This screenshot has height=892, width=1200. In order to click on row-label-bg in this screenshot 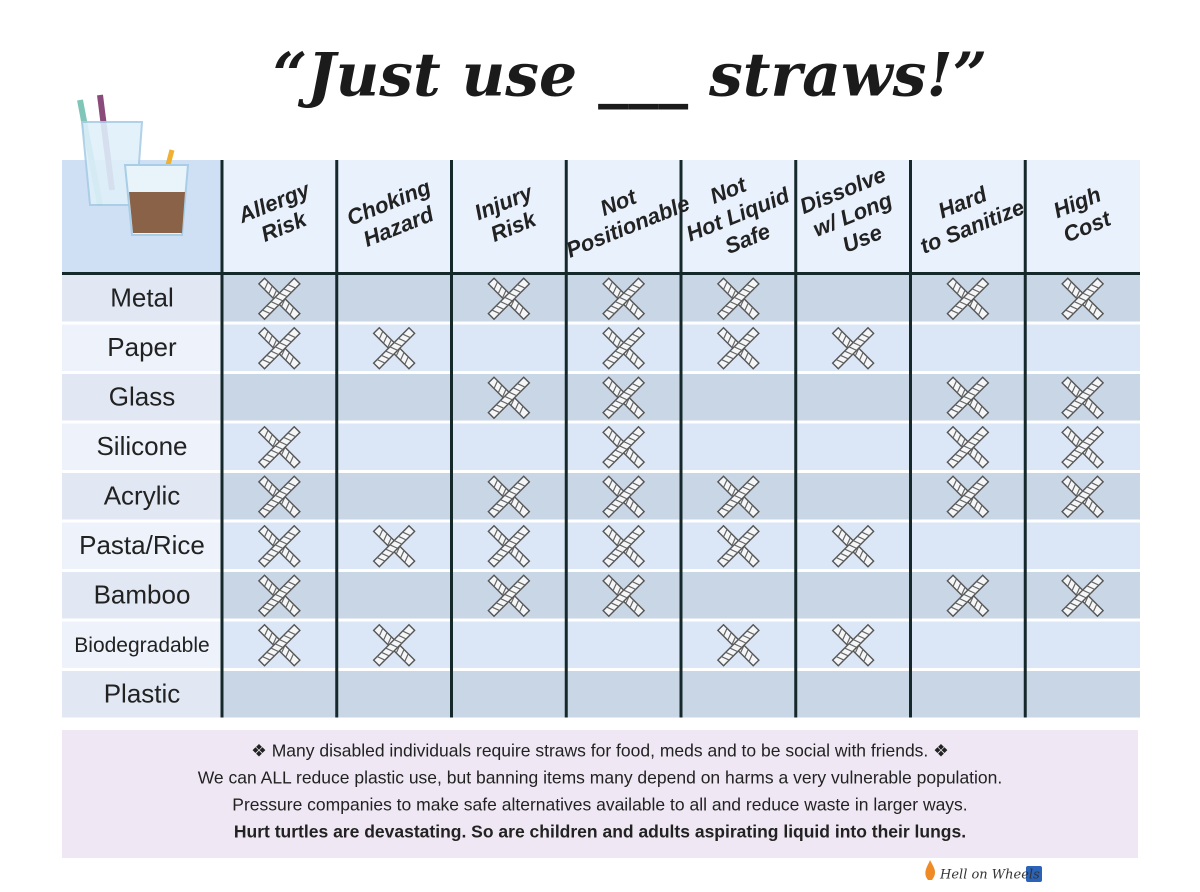, I will do `click(142, 694)`.